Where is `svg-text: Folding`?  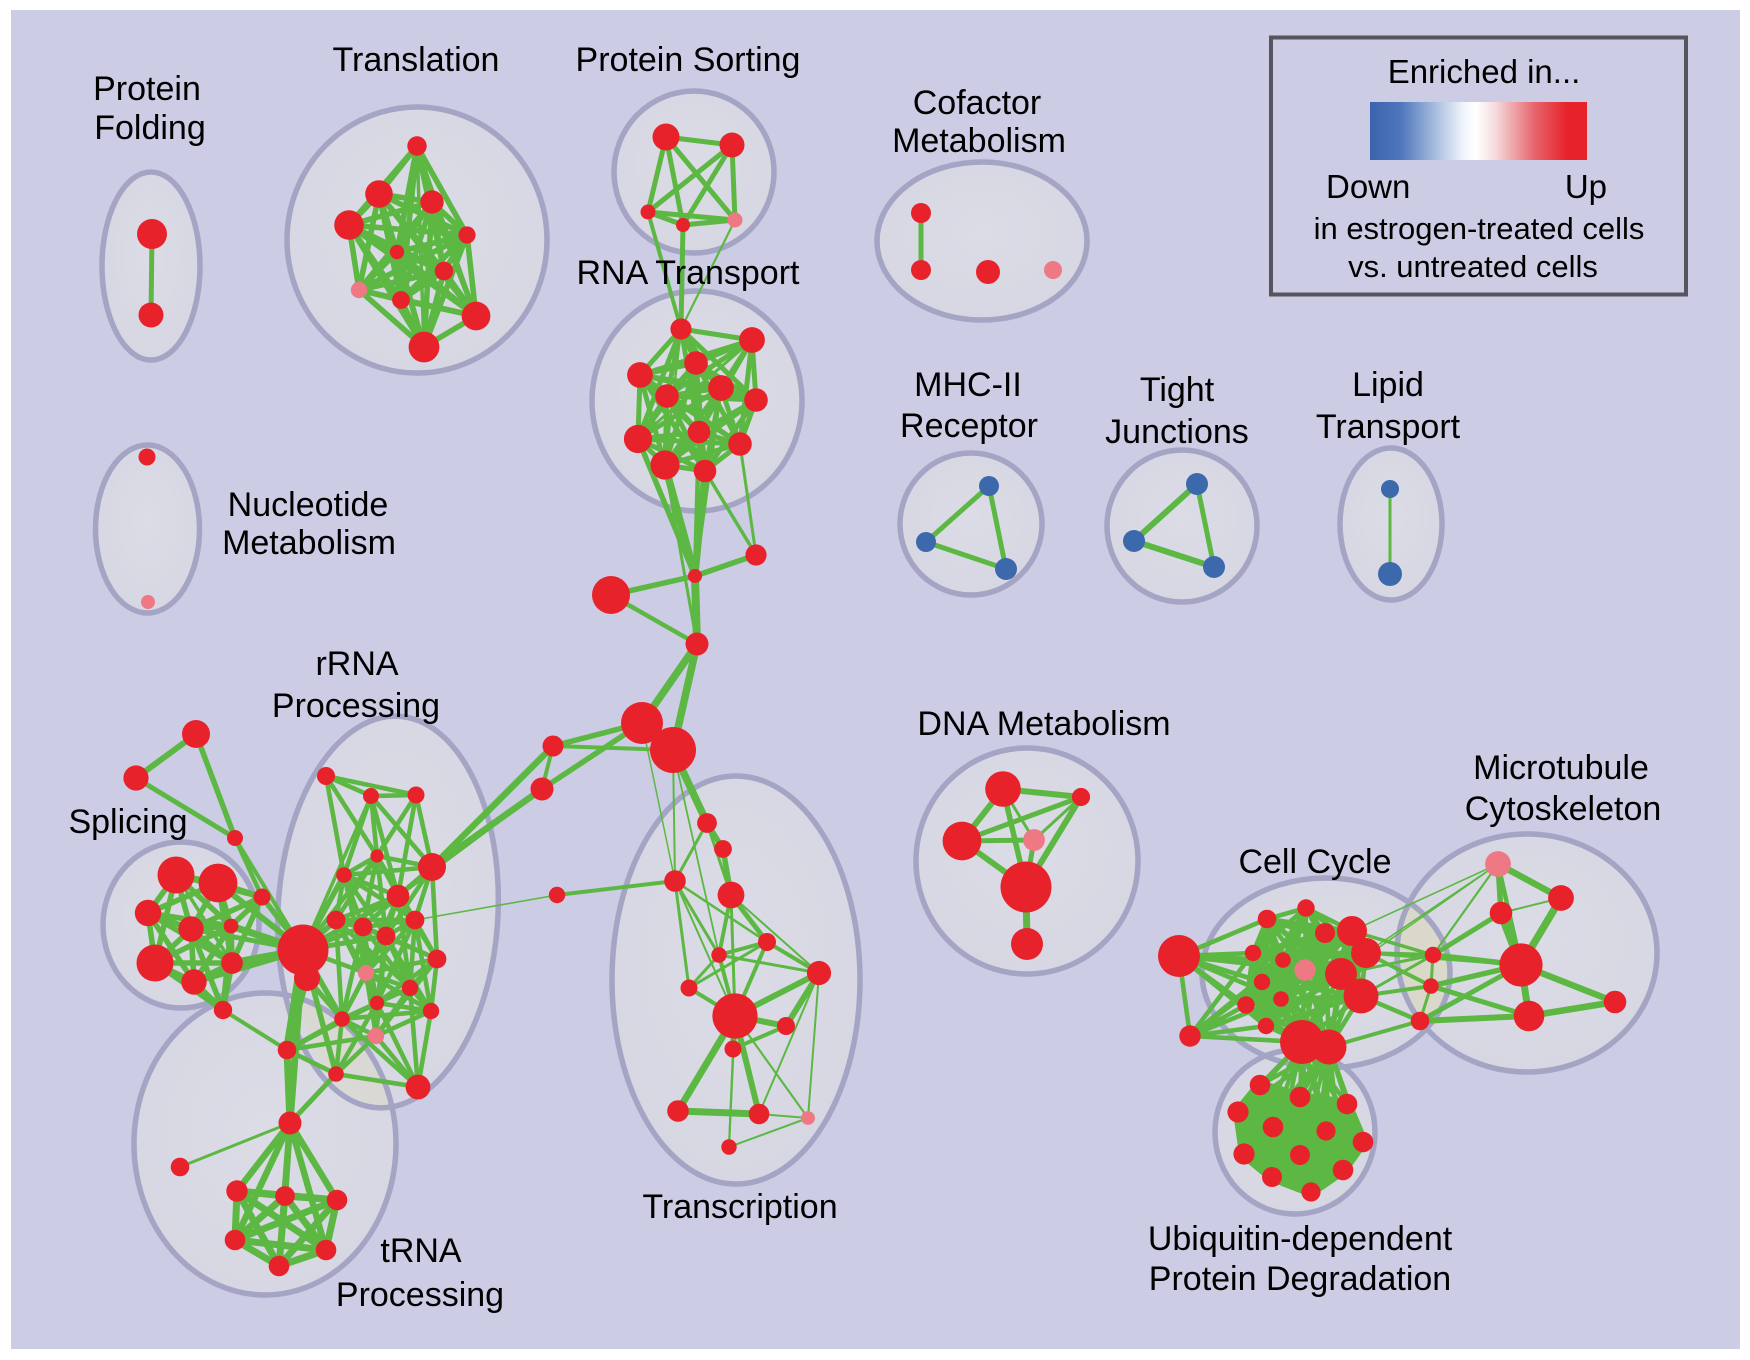 svg-text: Folding is located at coordinates (150, 128).